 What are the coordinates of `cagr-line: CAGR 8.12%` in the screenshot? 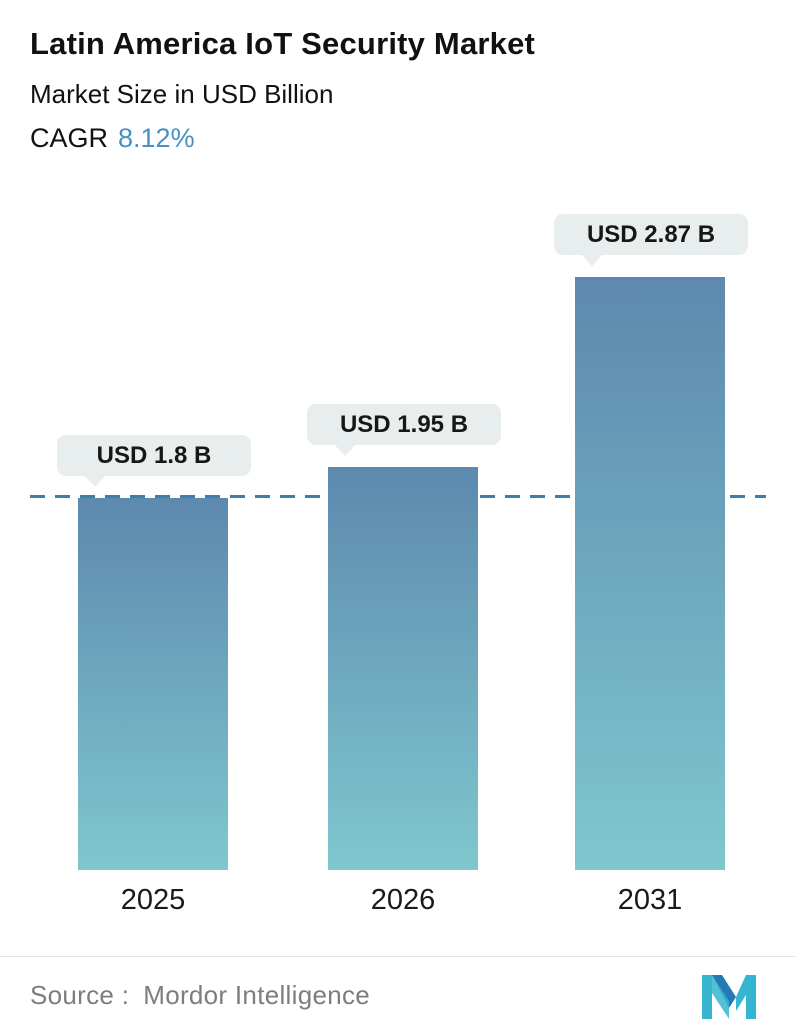 It's located at (398, 138).